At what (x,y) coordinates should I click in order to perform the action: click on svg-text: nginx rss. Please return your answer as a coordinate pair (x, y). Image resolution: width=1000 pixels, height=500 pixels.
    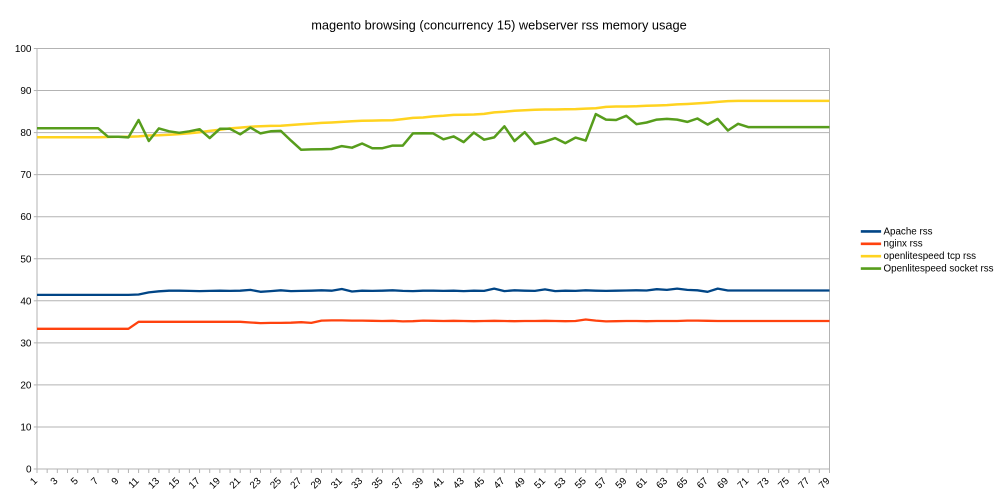
    Looking at the image, I should click on (903, 244).